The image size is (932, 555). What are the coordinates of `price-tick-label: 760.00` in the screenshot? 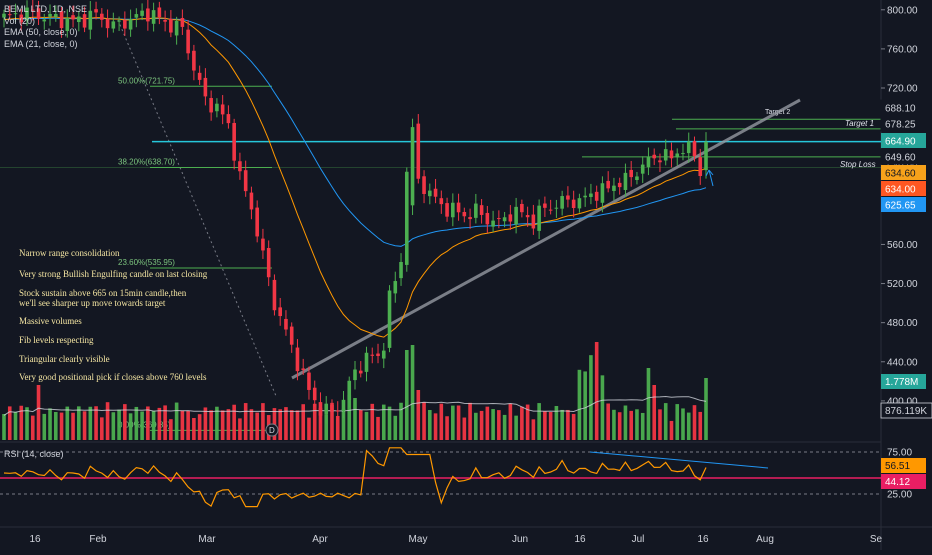 It's located at (902, 49).